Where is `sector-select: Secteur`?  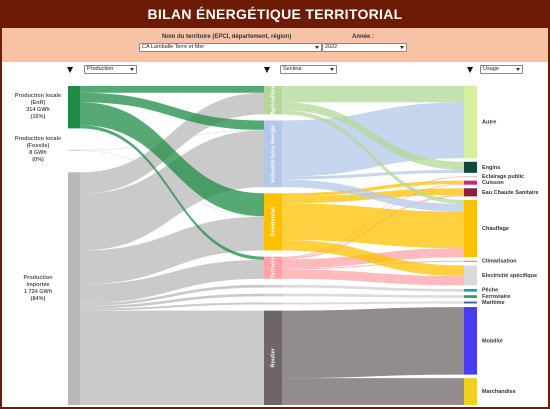
sector-select: Secteur is located at coordinates (308, 69).